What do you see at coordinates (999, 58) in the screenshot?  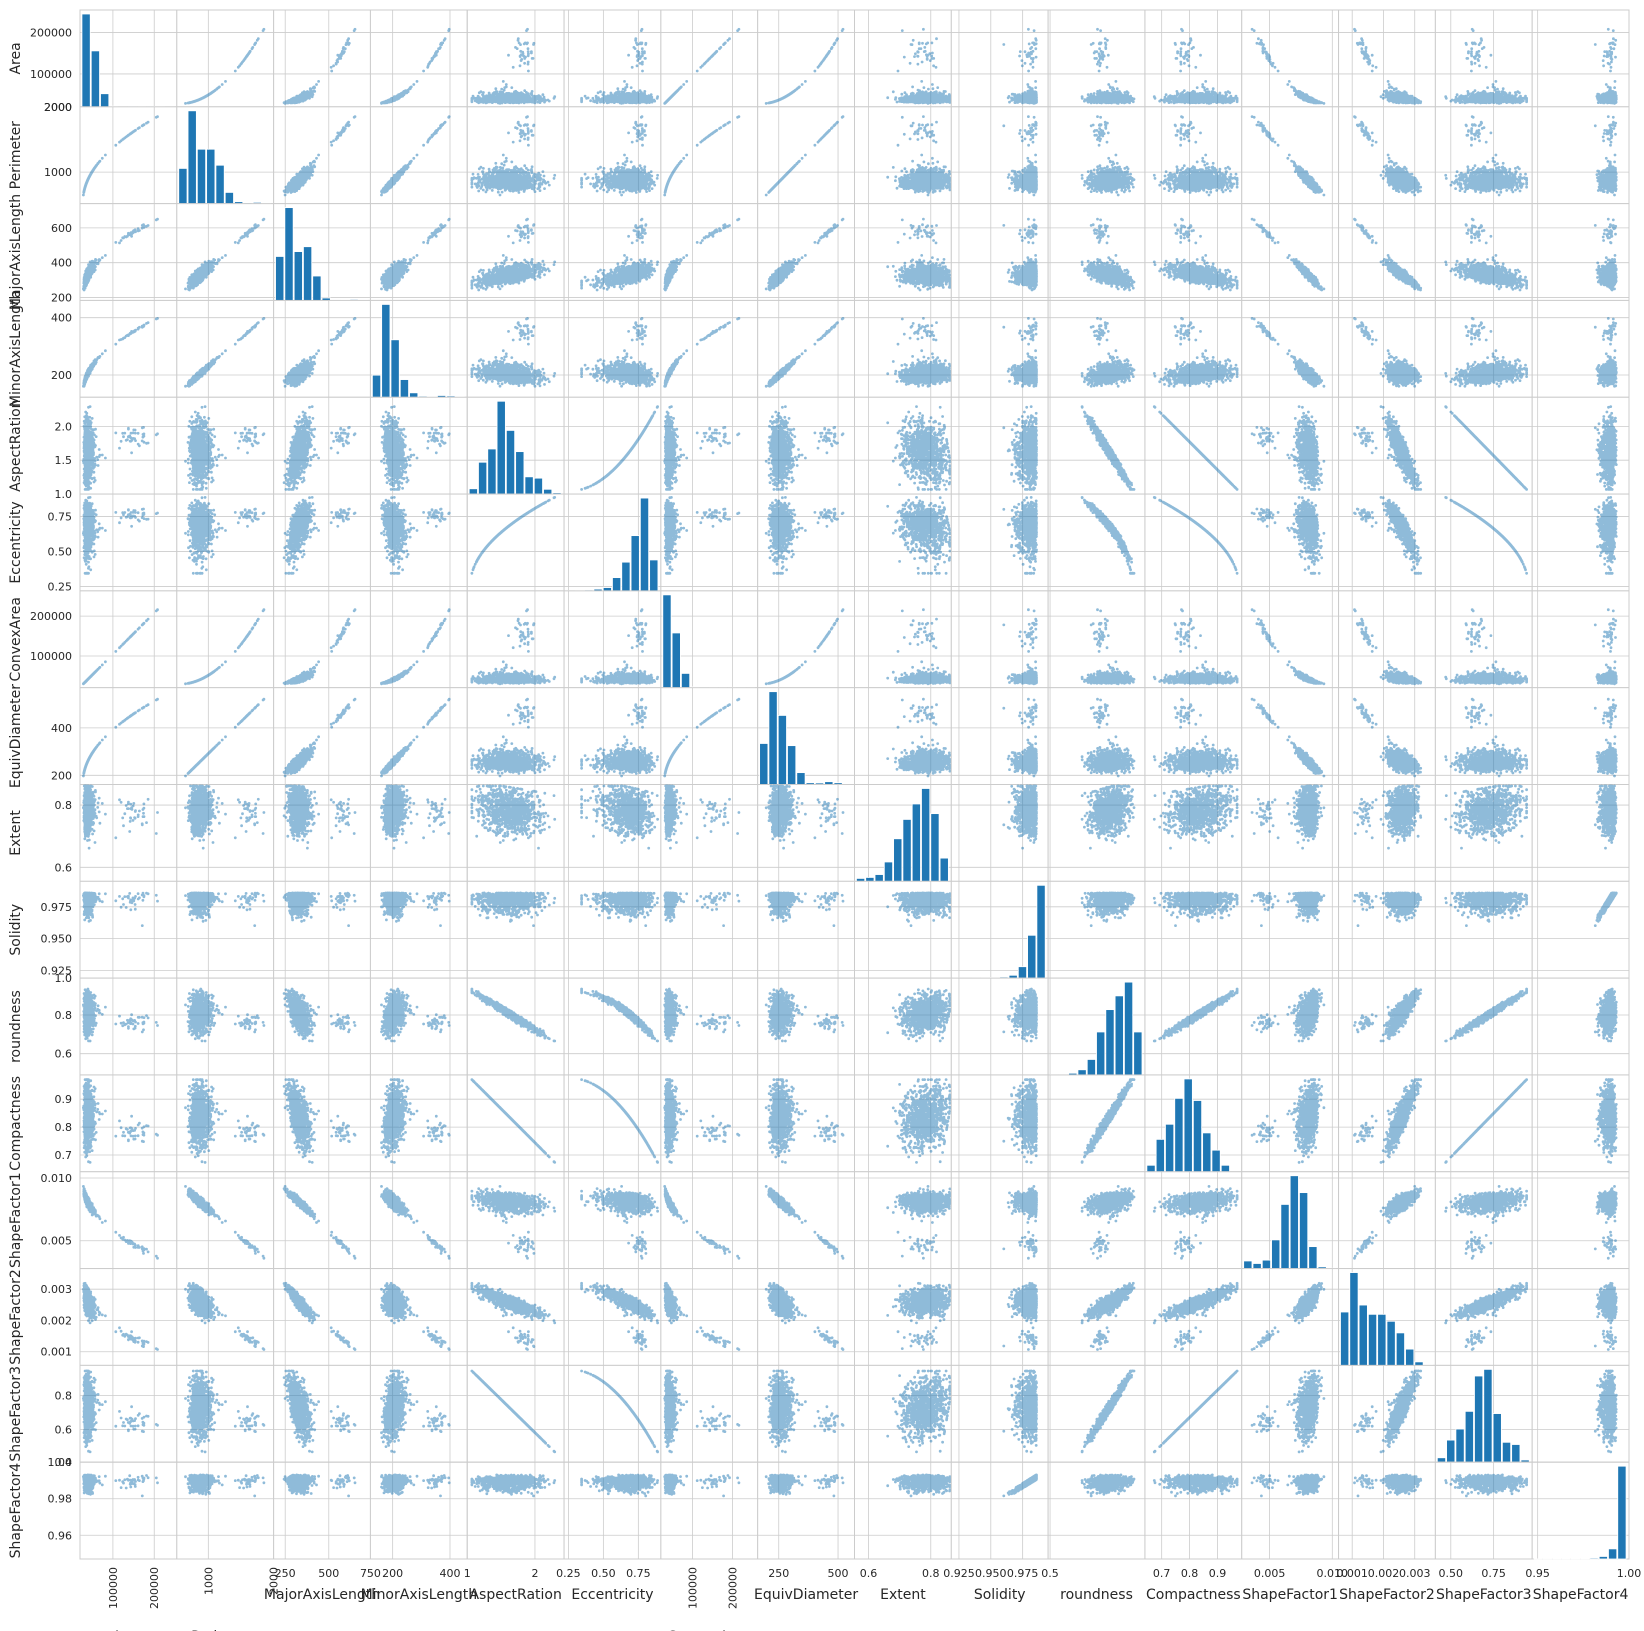 I see `cell-Area-Solidity` at bounding box center [999, 58].